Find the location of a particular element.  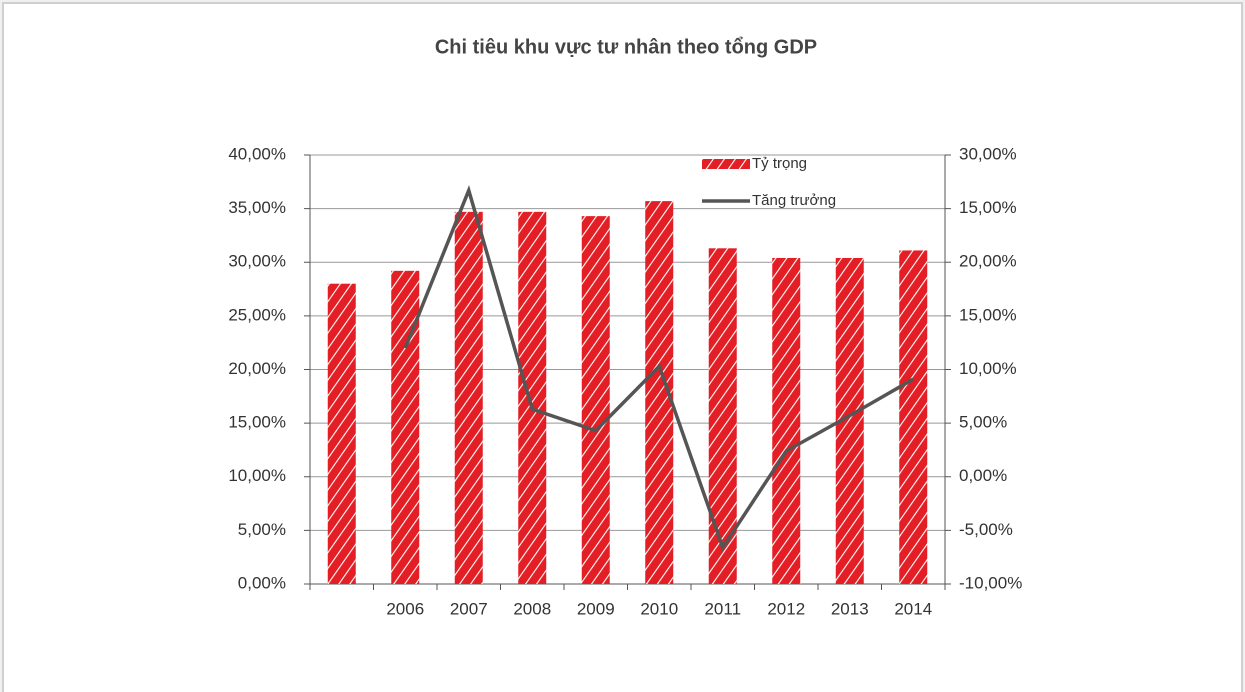

y2-tick-label: 30,00% is located at coordinates (988, 153).